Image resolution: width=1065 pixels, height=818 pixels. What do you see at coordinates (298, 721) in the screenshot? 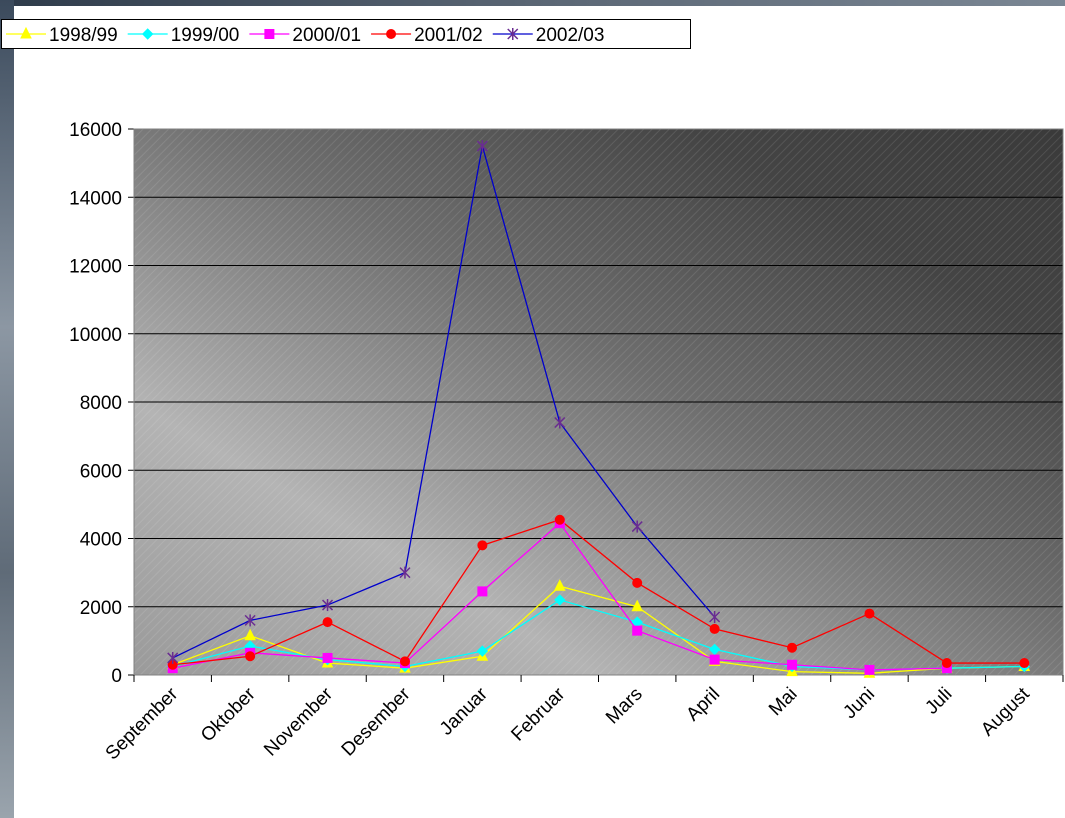
I see `x-tick-label: November` at bounding box center [298, 721].